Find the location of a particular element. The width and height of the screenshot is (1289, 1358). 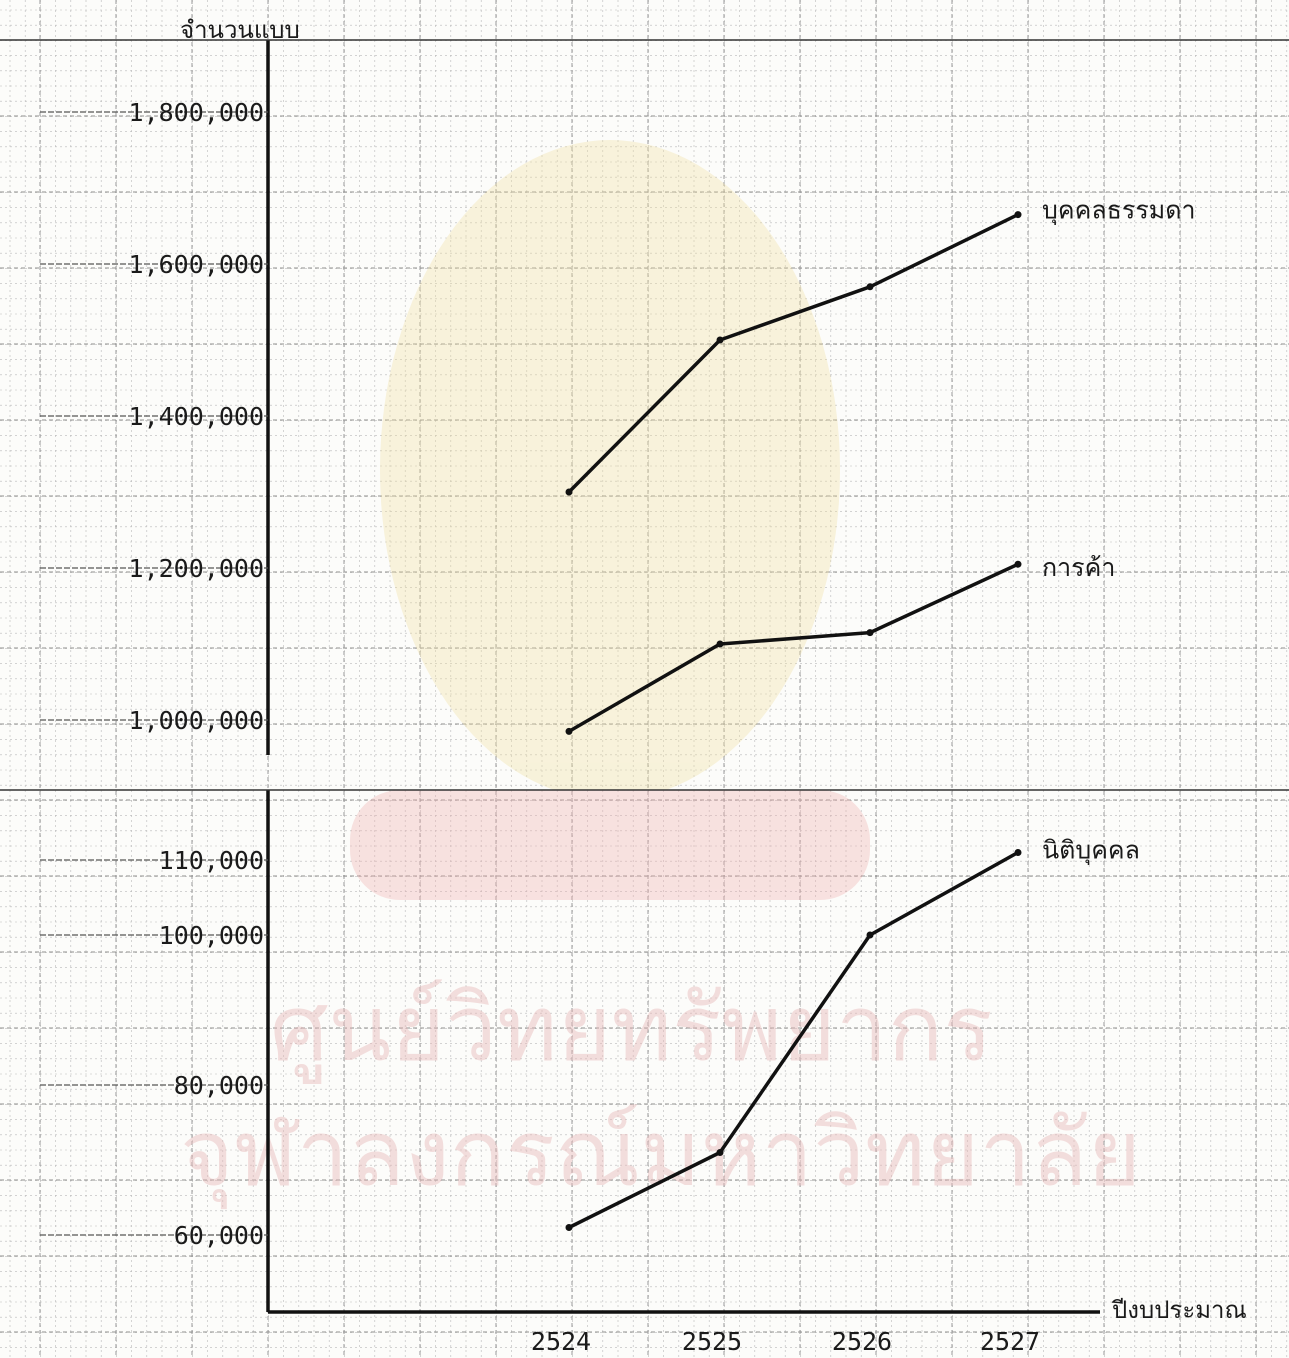

y-axis-label: จำนวนแบบ is located at coordinates (240, 30).